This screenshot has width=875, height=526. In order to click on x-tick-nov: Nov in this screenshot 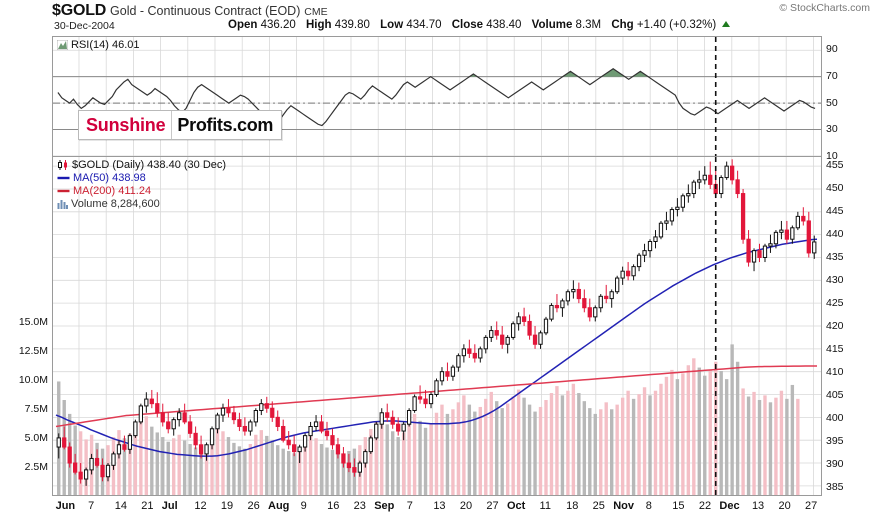, I will do `click(623, 506)`.